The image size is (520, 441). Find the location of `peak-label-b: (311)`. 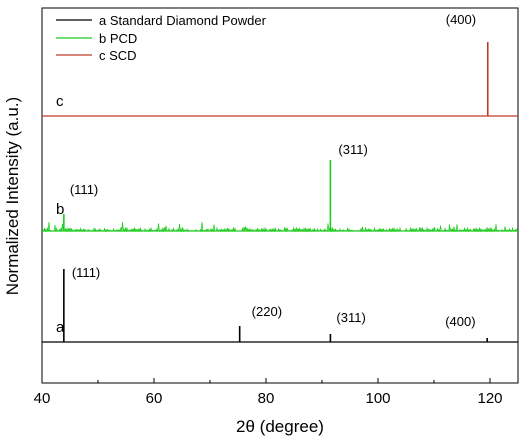

peak-label-b: (311) is located at coordinates (352, 149).